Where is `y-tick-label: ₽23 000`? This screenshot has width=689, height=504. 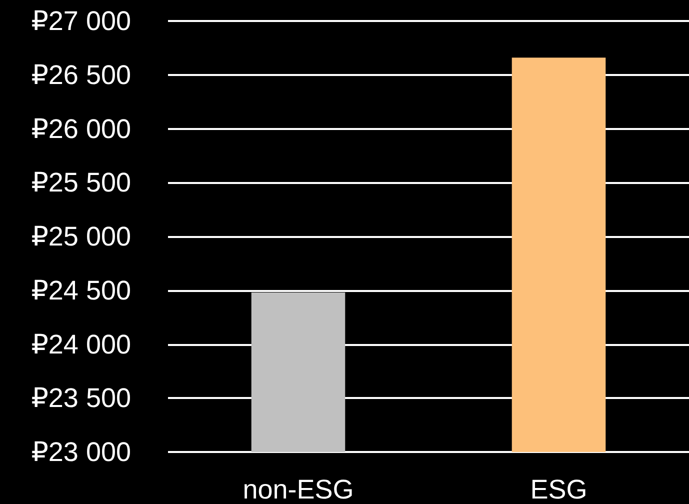
y-tick-label: ₽23 000 is located at coordinates (81, 452).